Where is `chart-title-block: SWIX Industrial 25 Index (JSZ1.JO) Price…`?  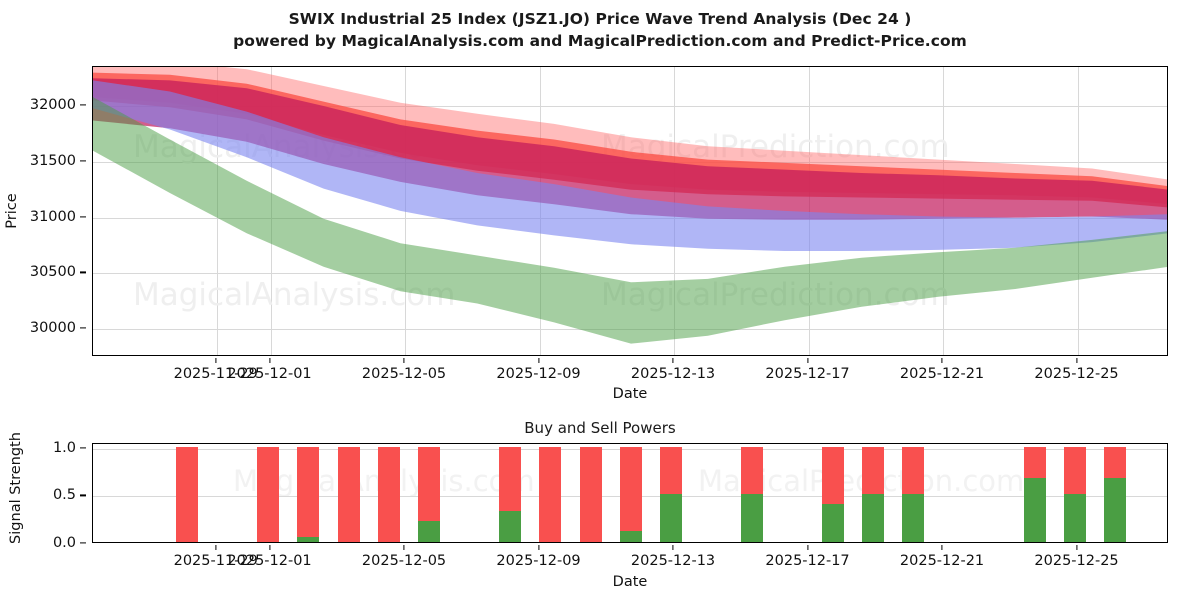
chart-title-block: SWIX Industrial 25 Index (JSZ1.JO) Price… is located at coordinates (600, 30).